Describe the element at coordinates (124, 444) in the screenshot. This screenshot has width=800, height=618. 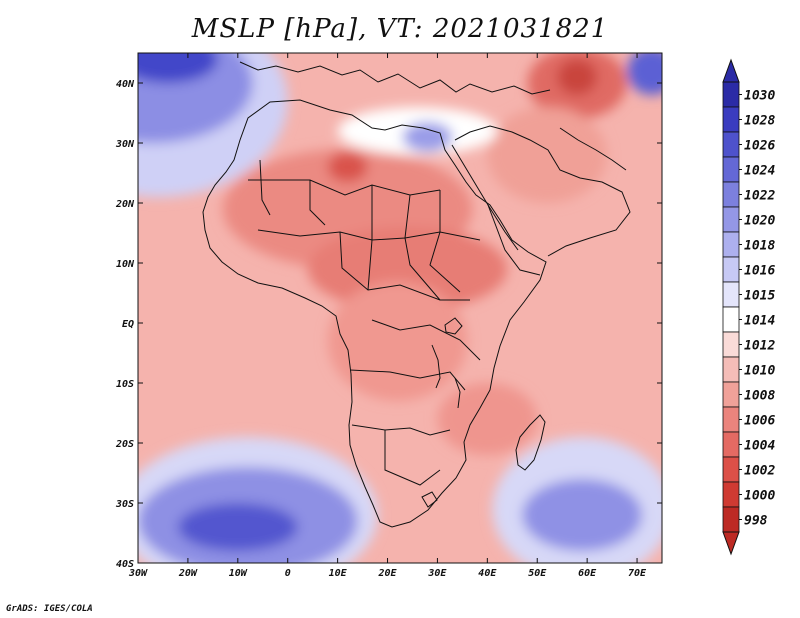
I see `y-tick-label: 20S` at that location.